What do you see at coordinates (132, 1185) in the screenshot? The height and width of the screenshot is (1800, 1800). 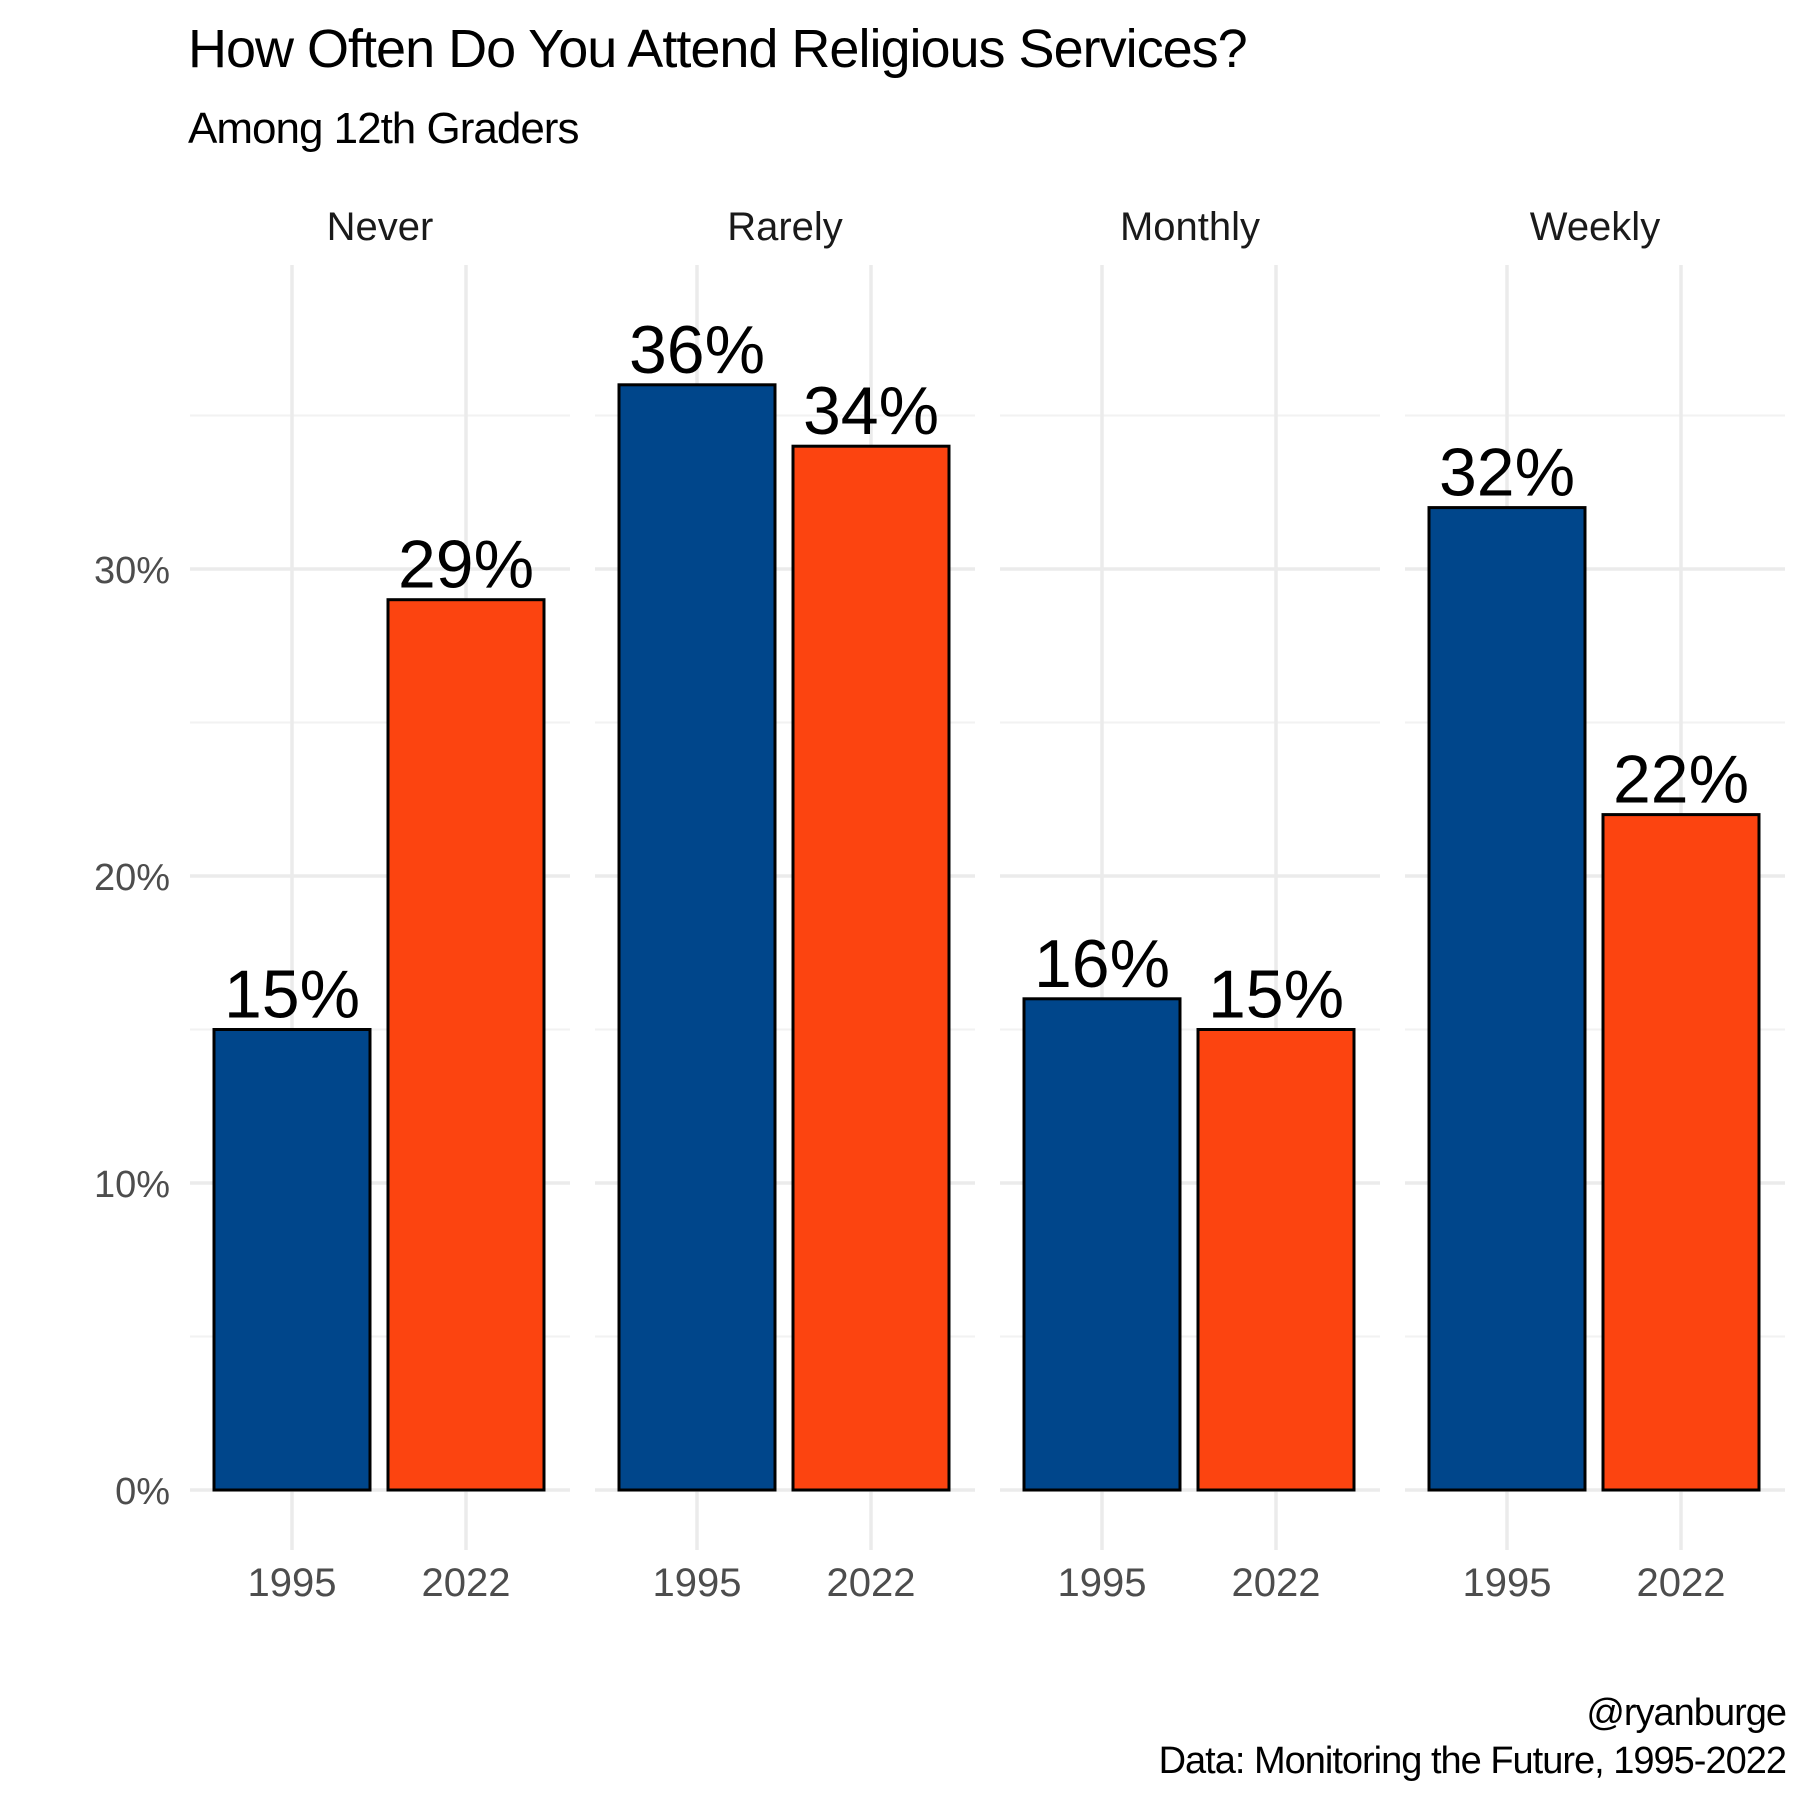 I see `y-tick-label: 10%` at bounding box center [132, 1185].